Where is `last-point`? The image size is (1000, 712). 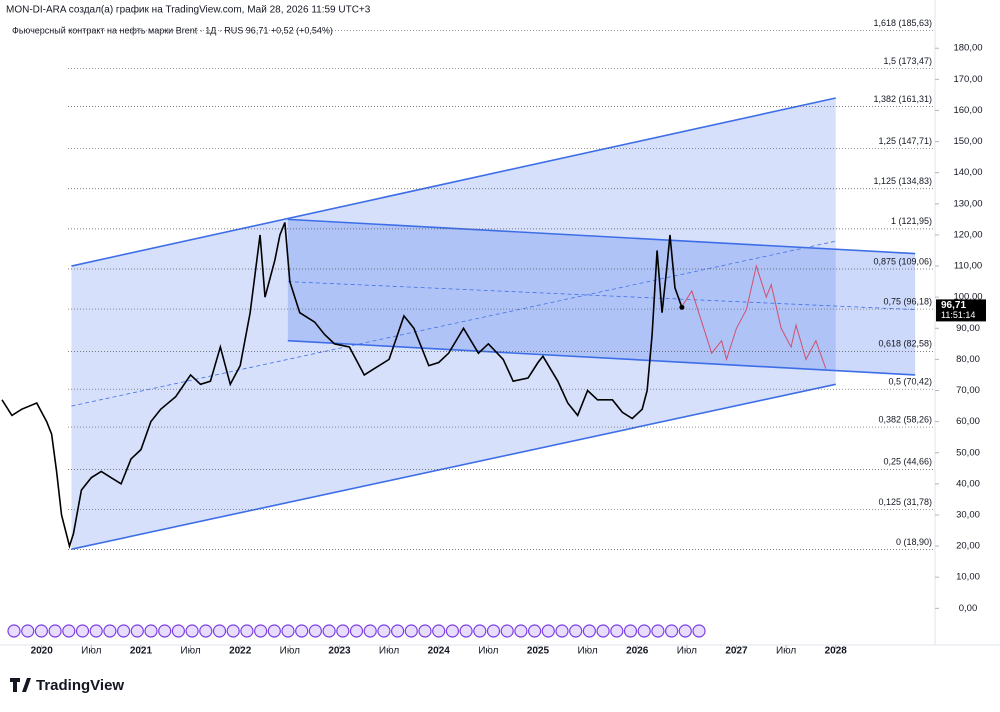 last-point is located at coordinates (682, 307).